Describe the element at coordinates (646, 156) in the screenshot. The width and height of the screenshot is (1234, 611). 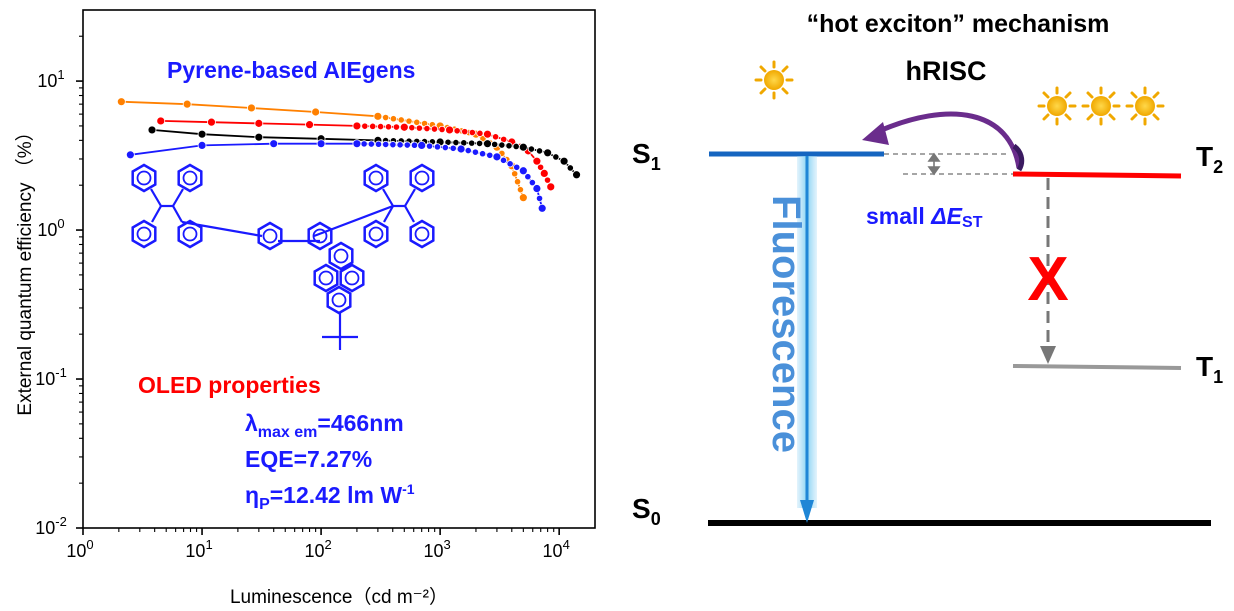
I see `s1-label: S1` at that location.